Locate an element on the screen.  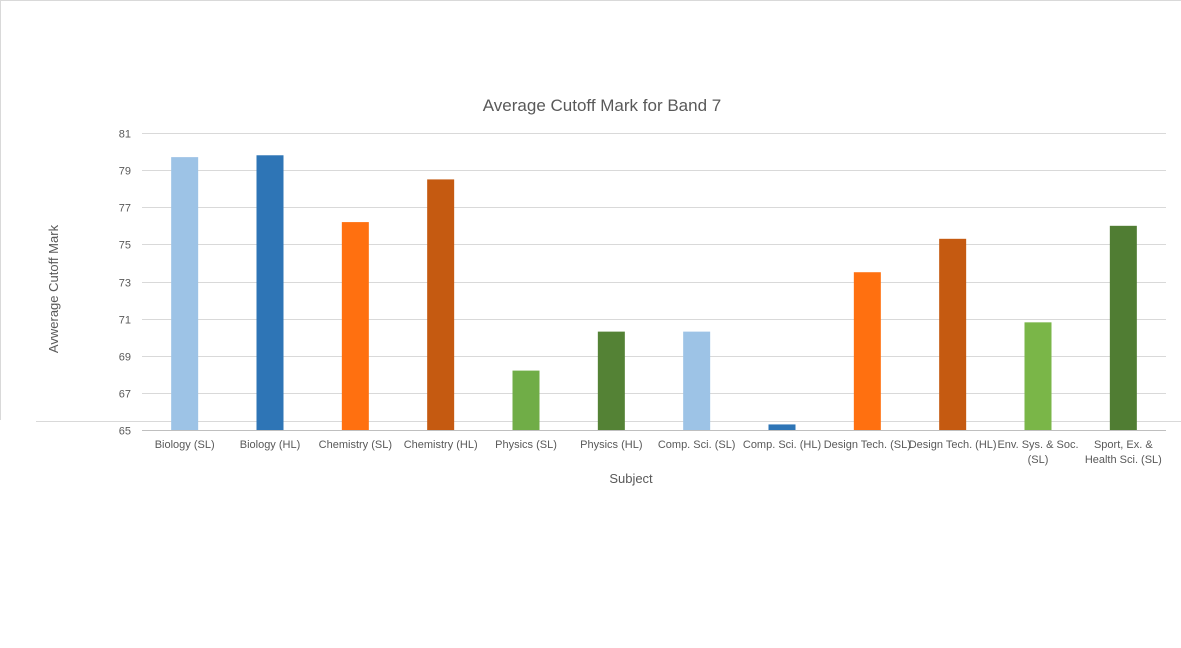
x-category-label: Sport, Ex. & Health Sci. (SL) is located at coordinates (1123, 452).